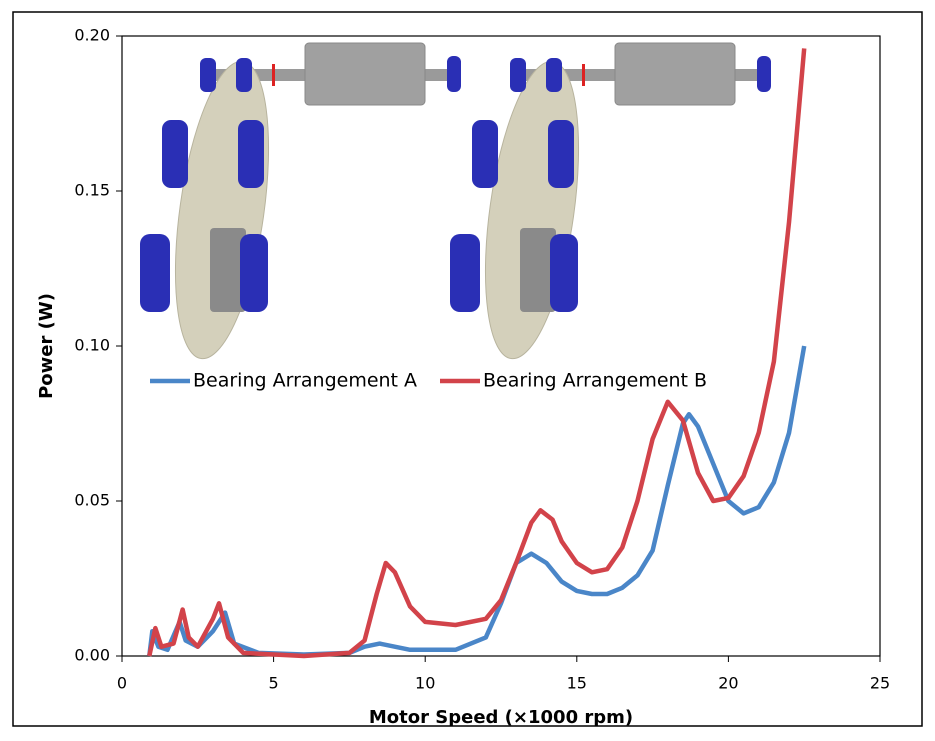 This screenshot has width=935, height=741. What do you see at coordinates (92, 500) in the screenshot?
I see `y-tick-label: 0.05` at bounding box center [92, 500].